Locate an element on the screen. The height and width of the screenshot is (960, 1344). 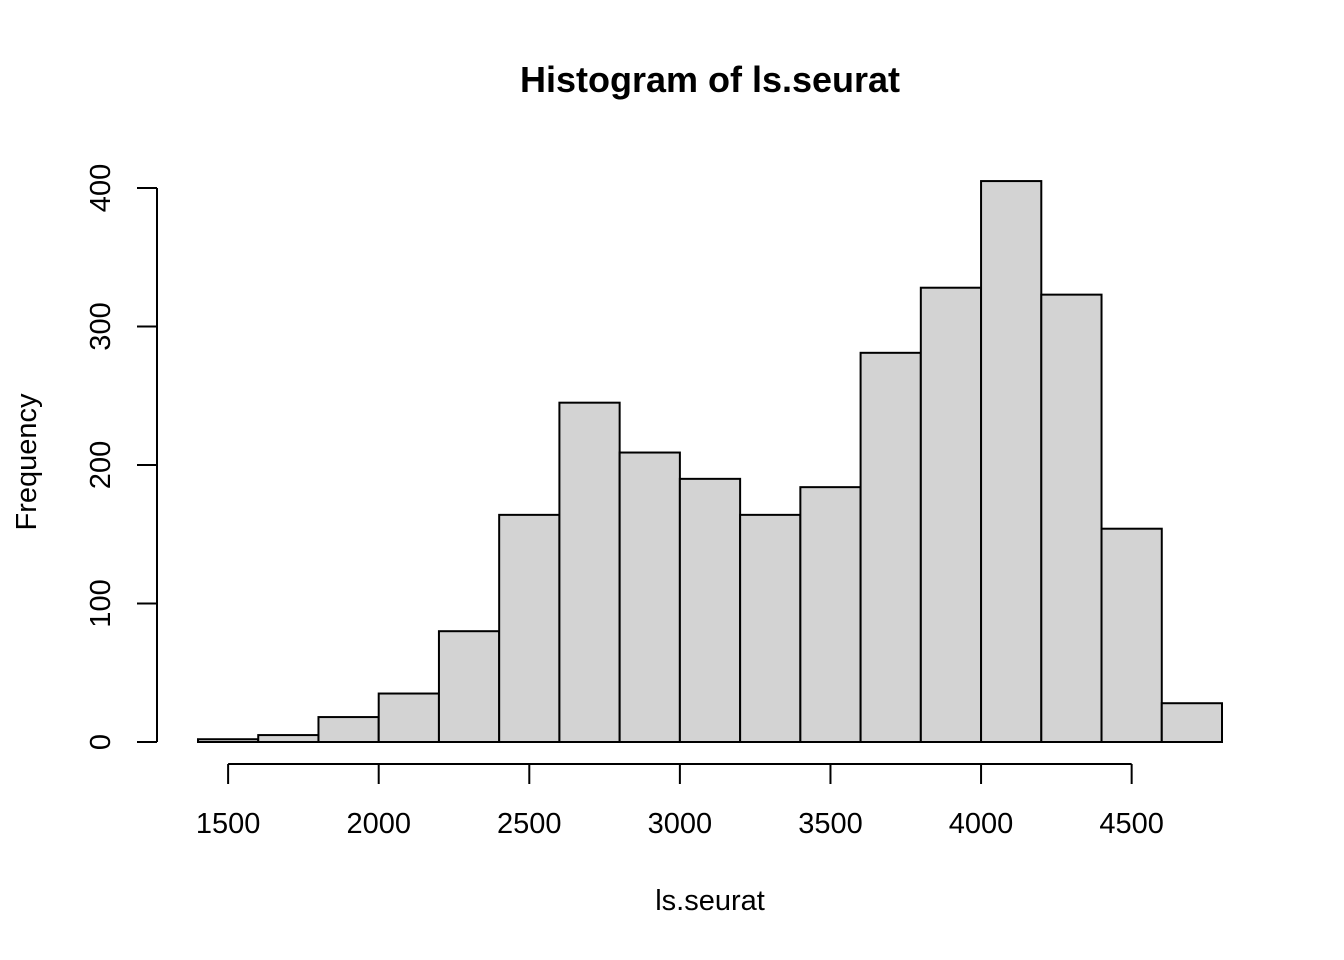
x-tick-label: 4000 is located at coordinates (981, 824).